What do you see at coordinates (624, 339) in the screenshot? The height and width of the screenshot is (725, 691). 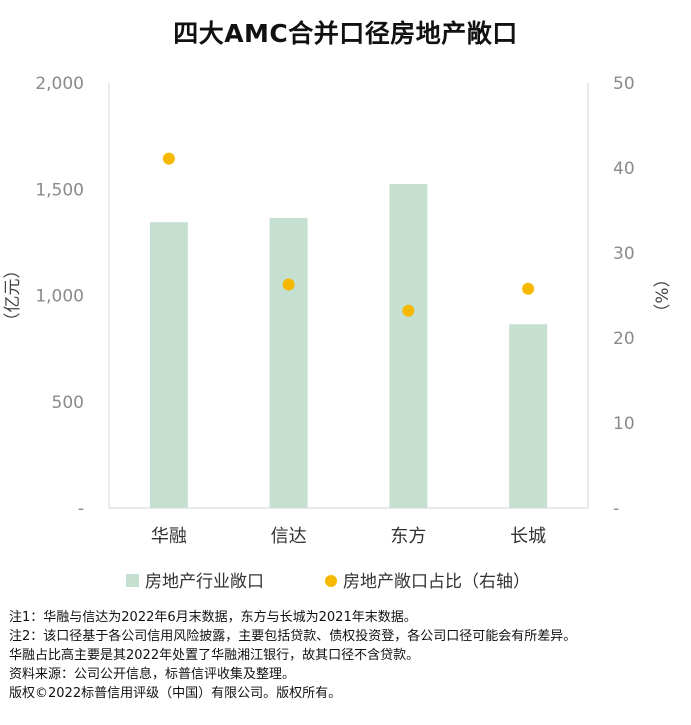 I see `y2-tick-label: 20` at bounding box center [624, 339].